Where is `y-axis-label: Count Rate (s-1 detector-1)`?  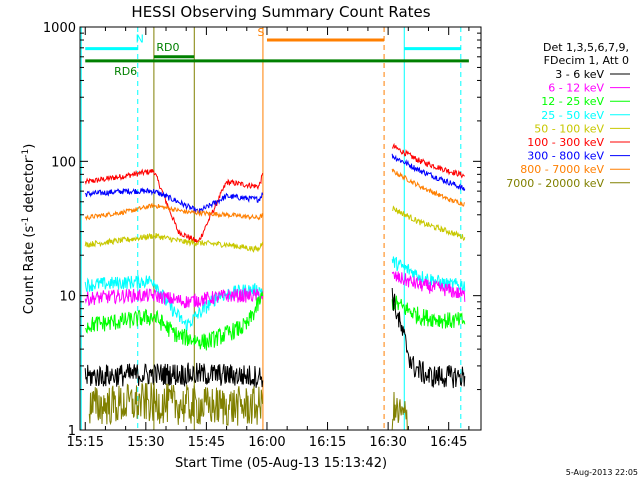 y-axis-label: Count Rate (s-1 detector-1) is located at coordinates (29, 229).